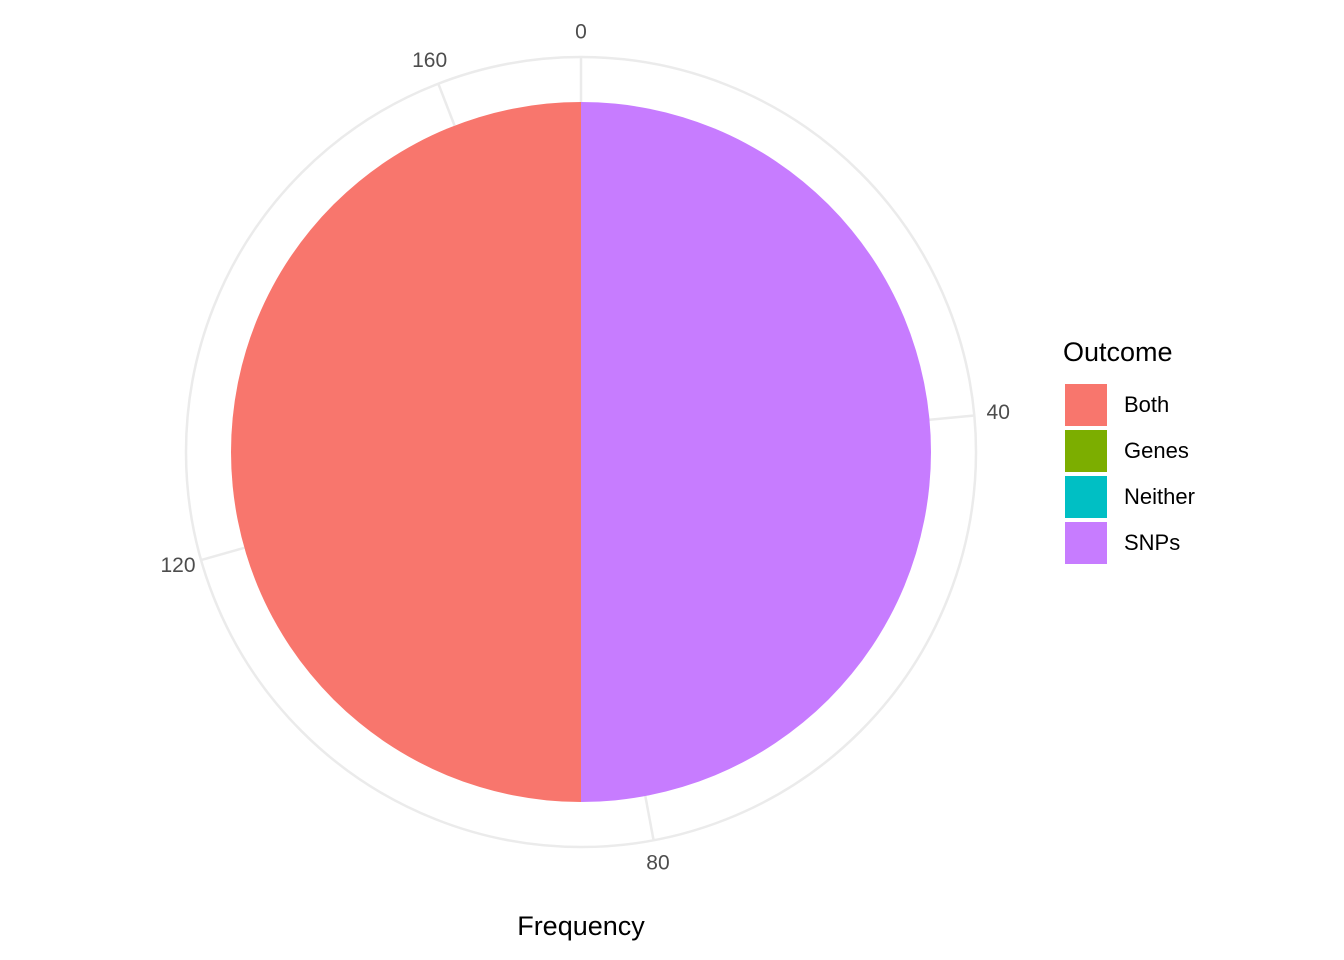  I want to click on legend-label: SNPs, so click(1152, 542).